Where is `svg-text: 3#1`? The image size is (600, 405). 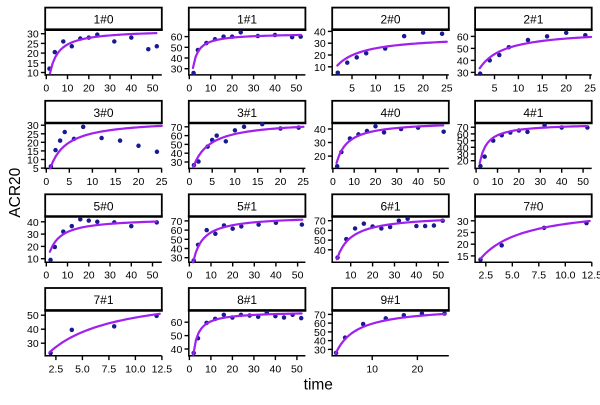 svg-text: 3#1 is located at coordinates (247, 113).